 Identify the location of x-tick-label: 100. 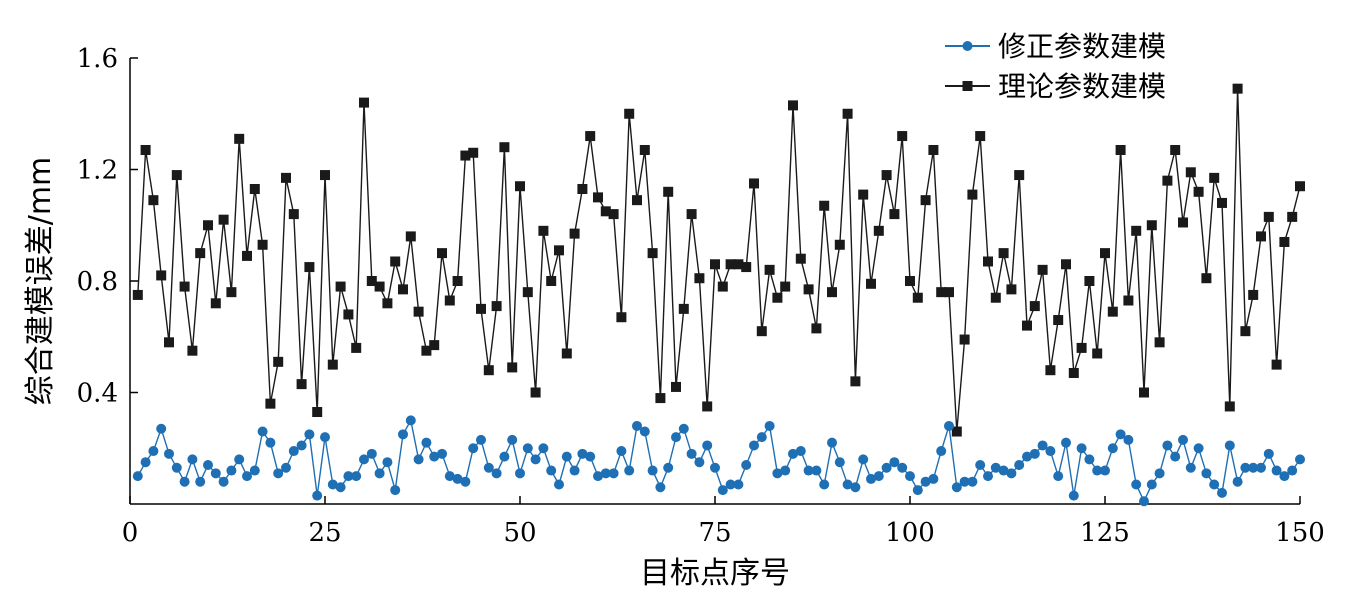
(910, 533).